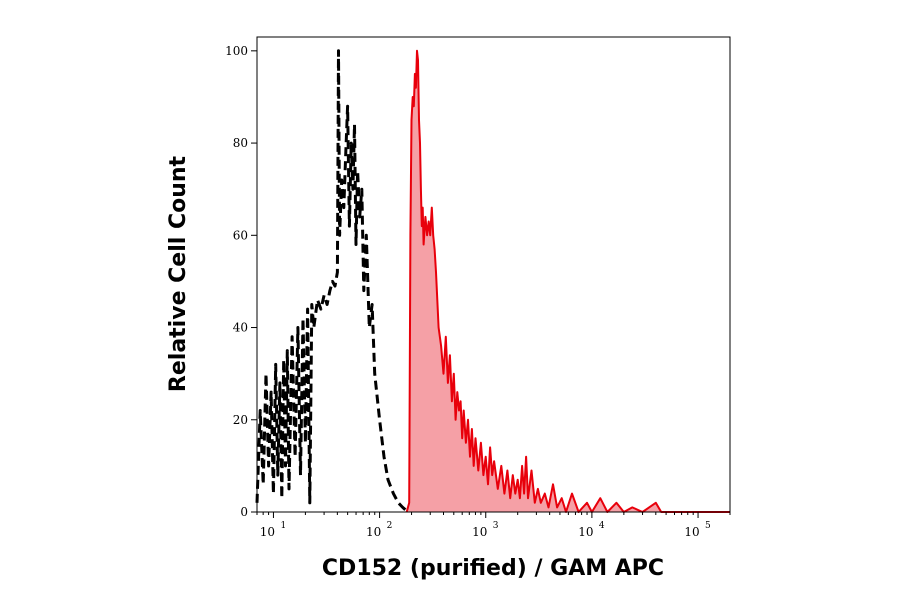  Describe the element at coordinates (241, 281) in the screenshot. I see `y-axis-ticks: 0 20 40 60 80 100` at that location.